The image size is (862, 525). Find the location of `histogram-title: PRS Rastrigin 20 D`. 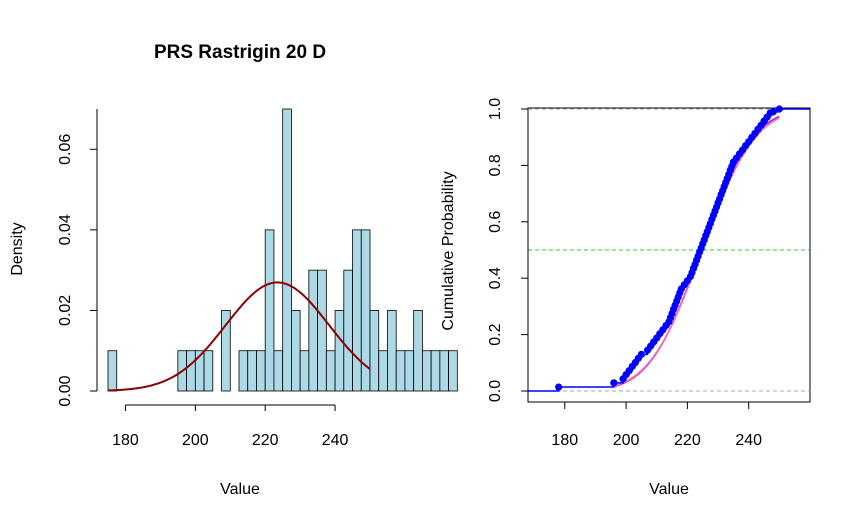

histogram-title: PRS Rastrigin 20 D is located at coordinates (240, 52).